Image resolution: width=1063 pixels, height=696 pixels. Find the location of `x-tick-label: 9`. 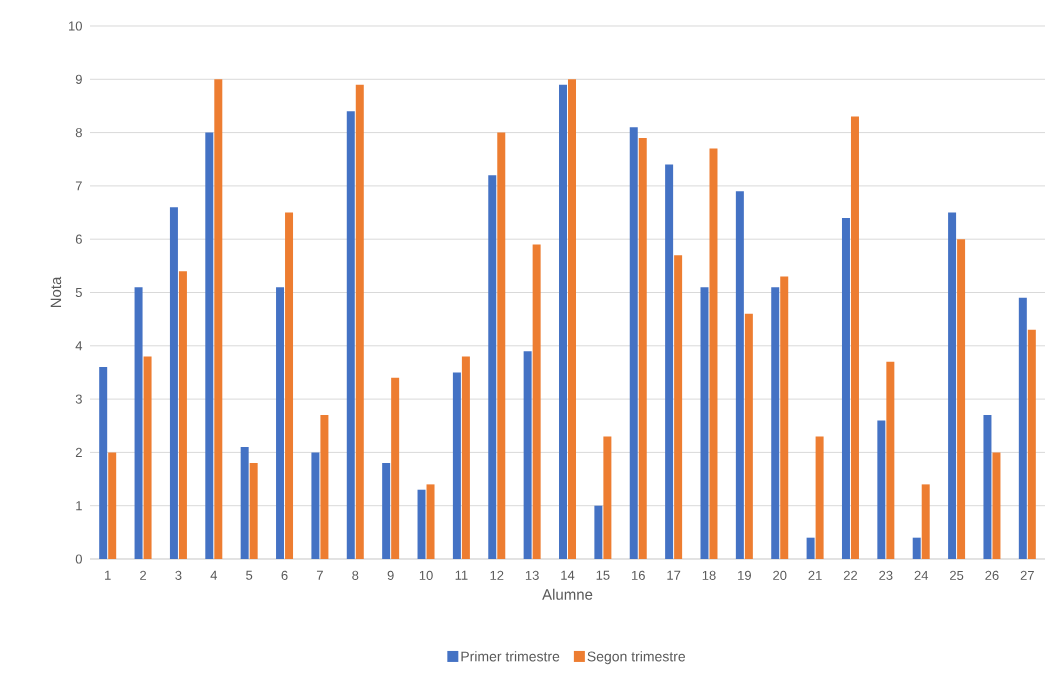

x-tick-label: 9 is located at coordinates (390, 575).